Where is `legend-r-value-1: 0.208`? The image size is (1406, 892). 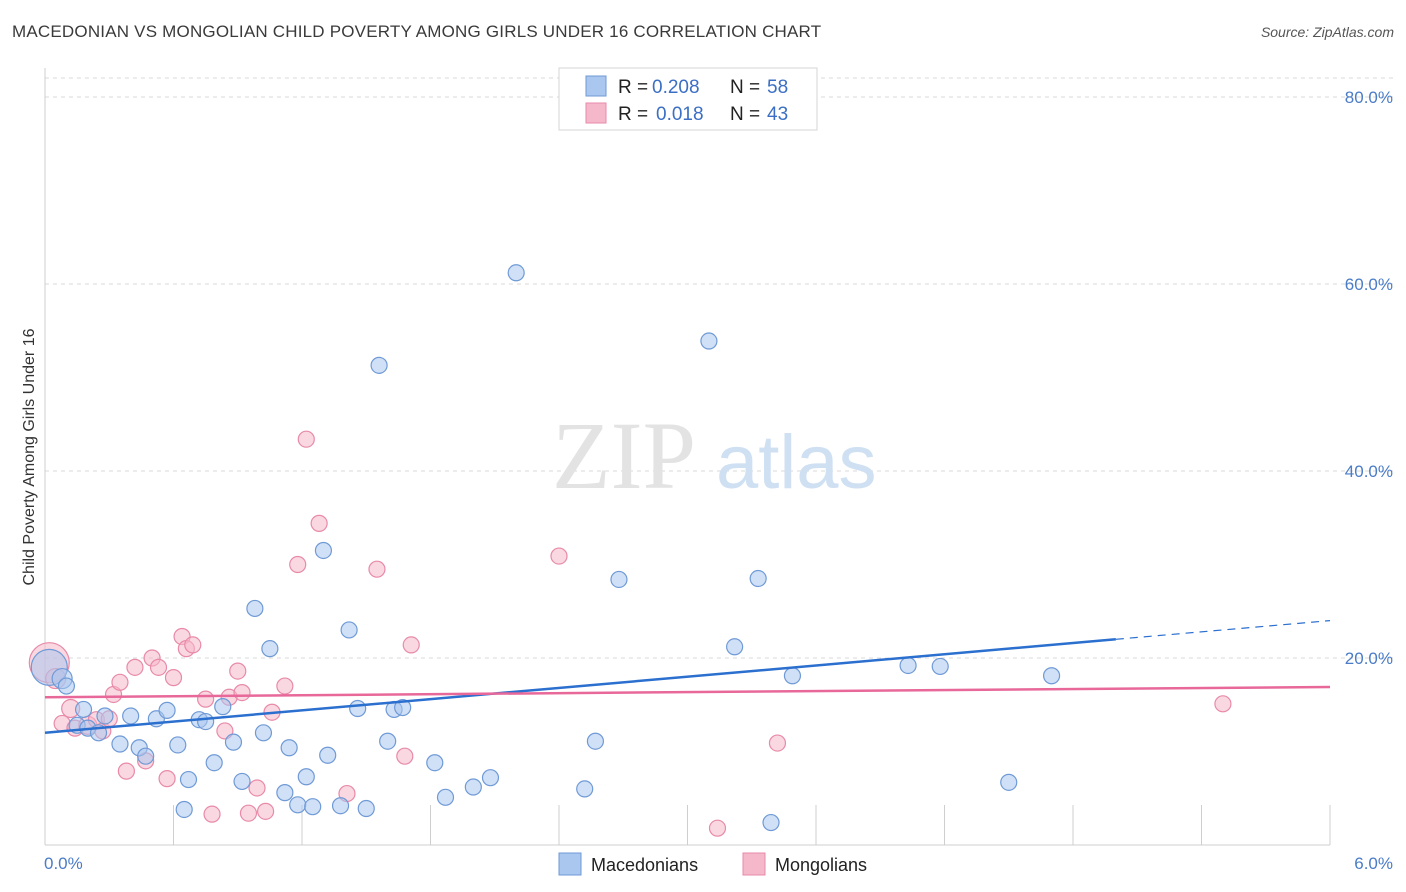 legend-r-value-1: 0.208 is located at coordinates (676, 87).